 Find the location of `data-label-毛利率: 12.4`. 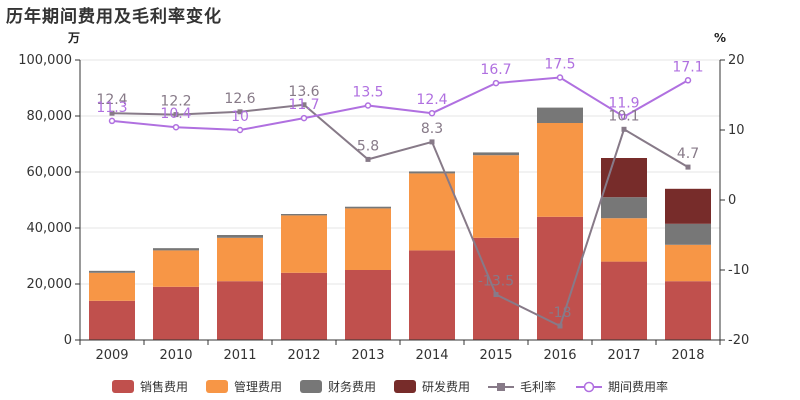

data-label-毛利率: 12.4 is located at coordinates (111, 100).